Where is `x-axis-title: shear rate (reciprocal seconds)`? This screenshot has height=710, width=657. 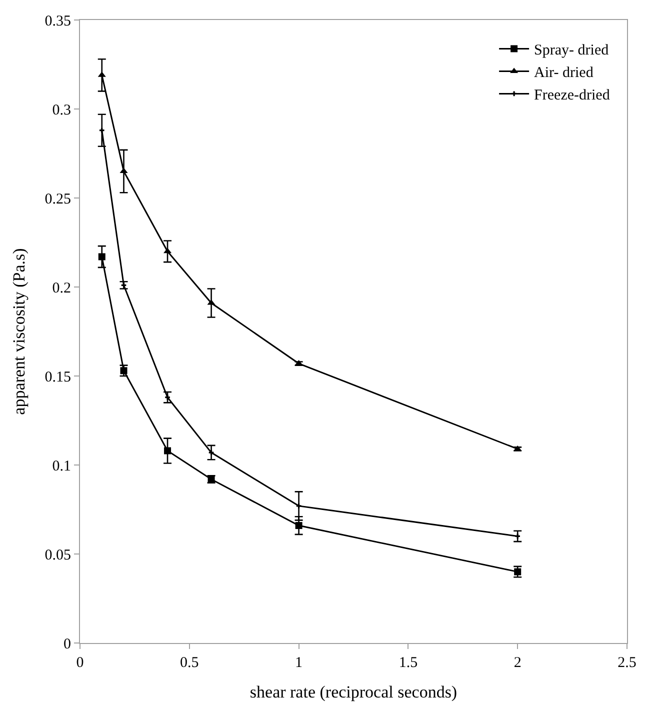 x-axis-title: shear rate (reciprocal seconds) is located at coordinates (354, 692).